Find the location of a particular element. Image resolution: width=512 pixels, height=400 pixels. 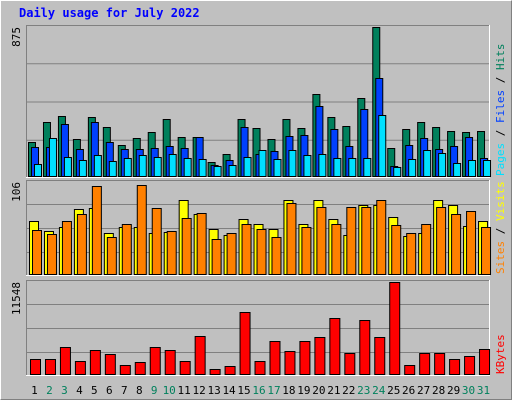

day-tick-label: 16 is located at coordinates (258, 390).